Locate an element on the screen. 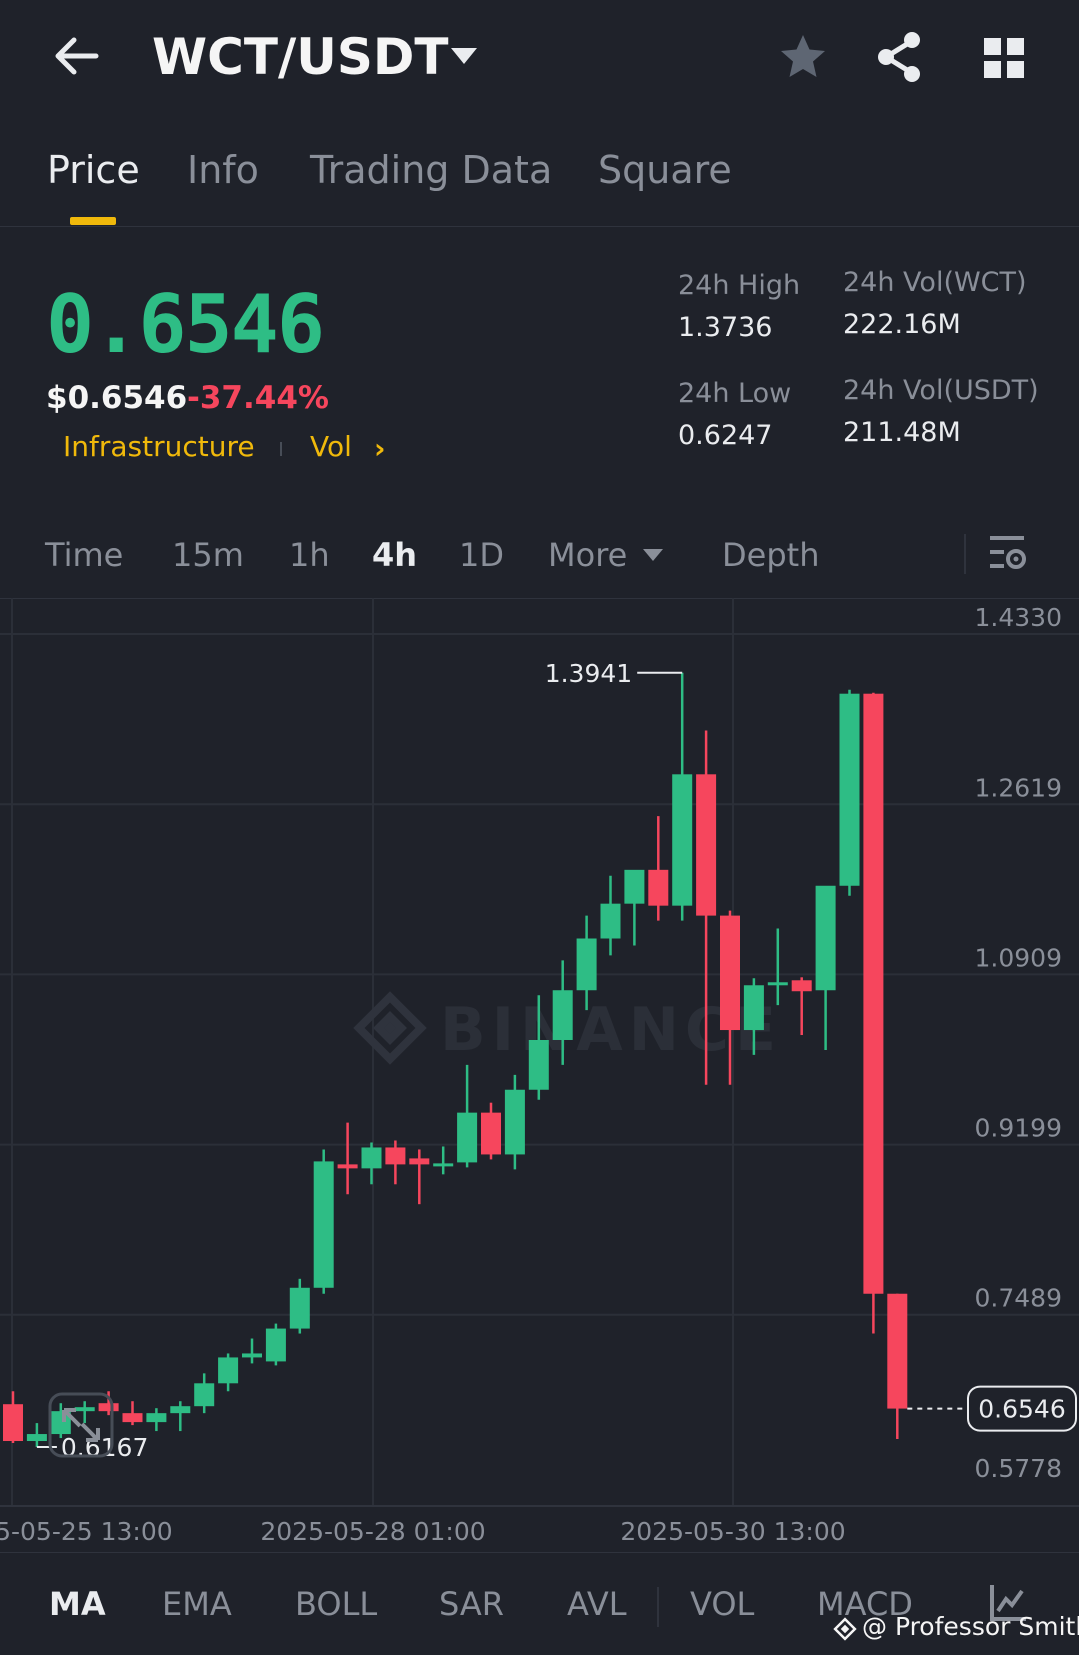 Image resolution: width=1079 pixels, height=1655 pixels. category-tag: Infrastructure is located at coordinates (159, 446).